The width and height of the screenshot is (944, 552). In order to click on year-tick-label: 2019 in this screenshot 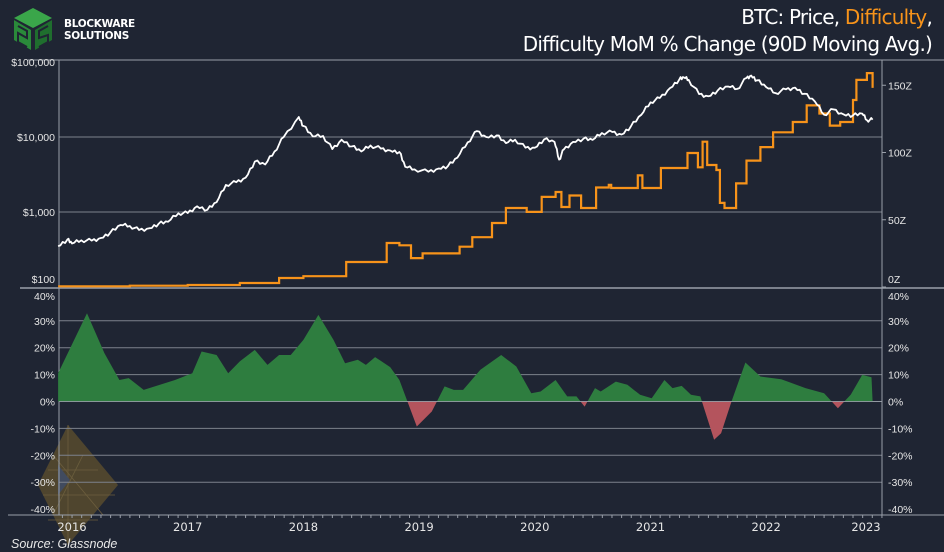, I will do `click(418, 527)`.